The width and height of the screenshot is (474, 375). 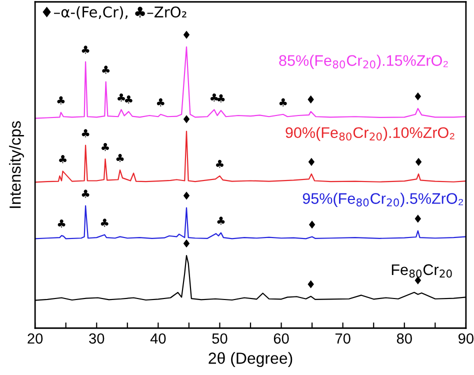 What do you see at coordinates (250, 360) in the screenshot?
I see `x-axis-title: 2θ (Degree)` at bounding box center [250, 360].